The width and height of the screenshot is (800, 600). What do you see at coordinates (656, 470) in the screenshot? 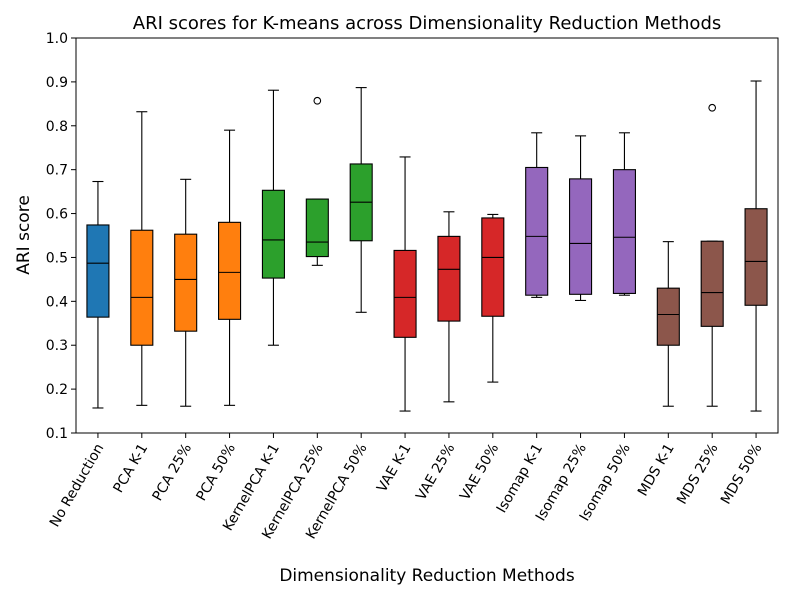
I see `x-tick-label: MDS K-1` at bounding box center [656, 470].